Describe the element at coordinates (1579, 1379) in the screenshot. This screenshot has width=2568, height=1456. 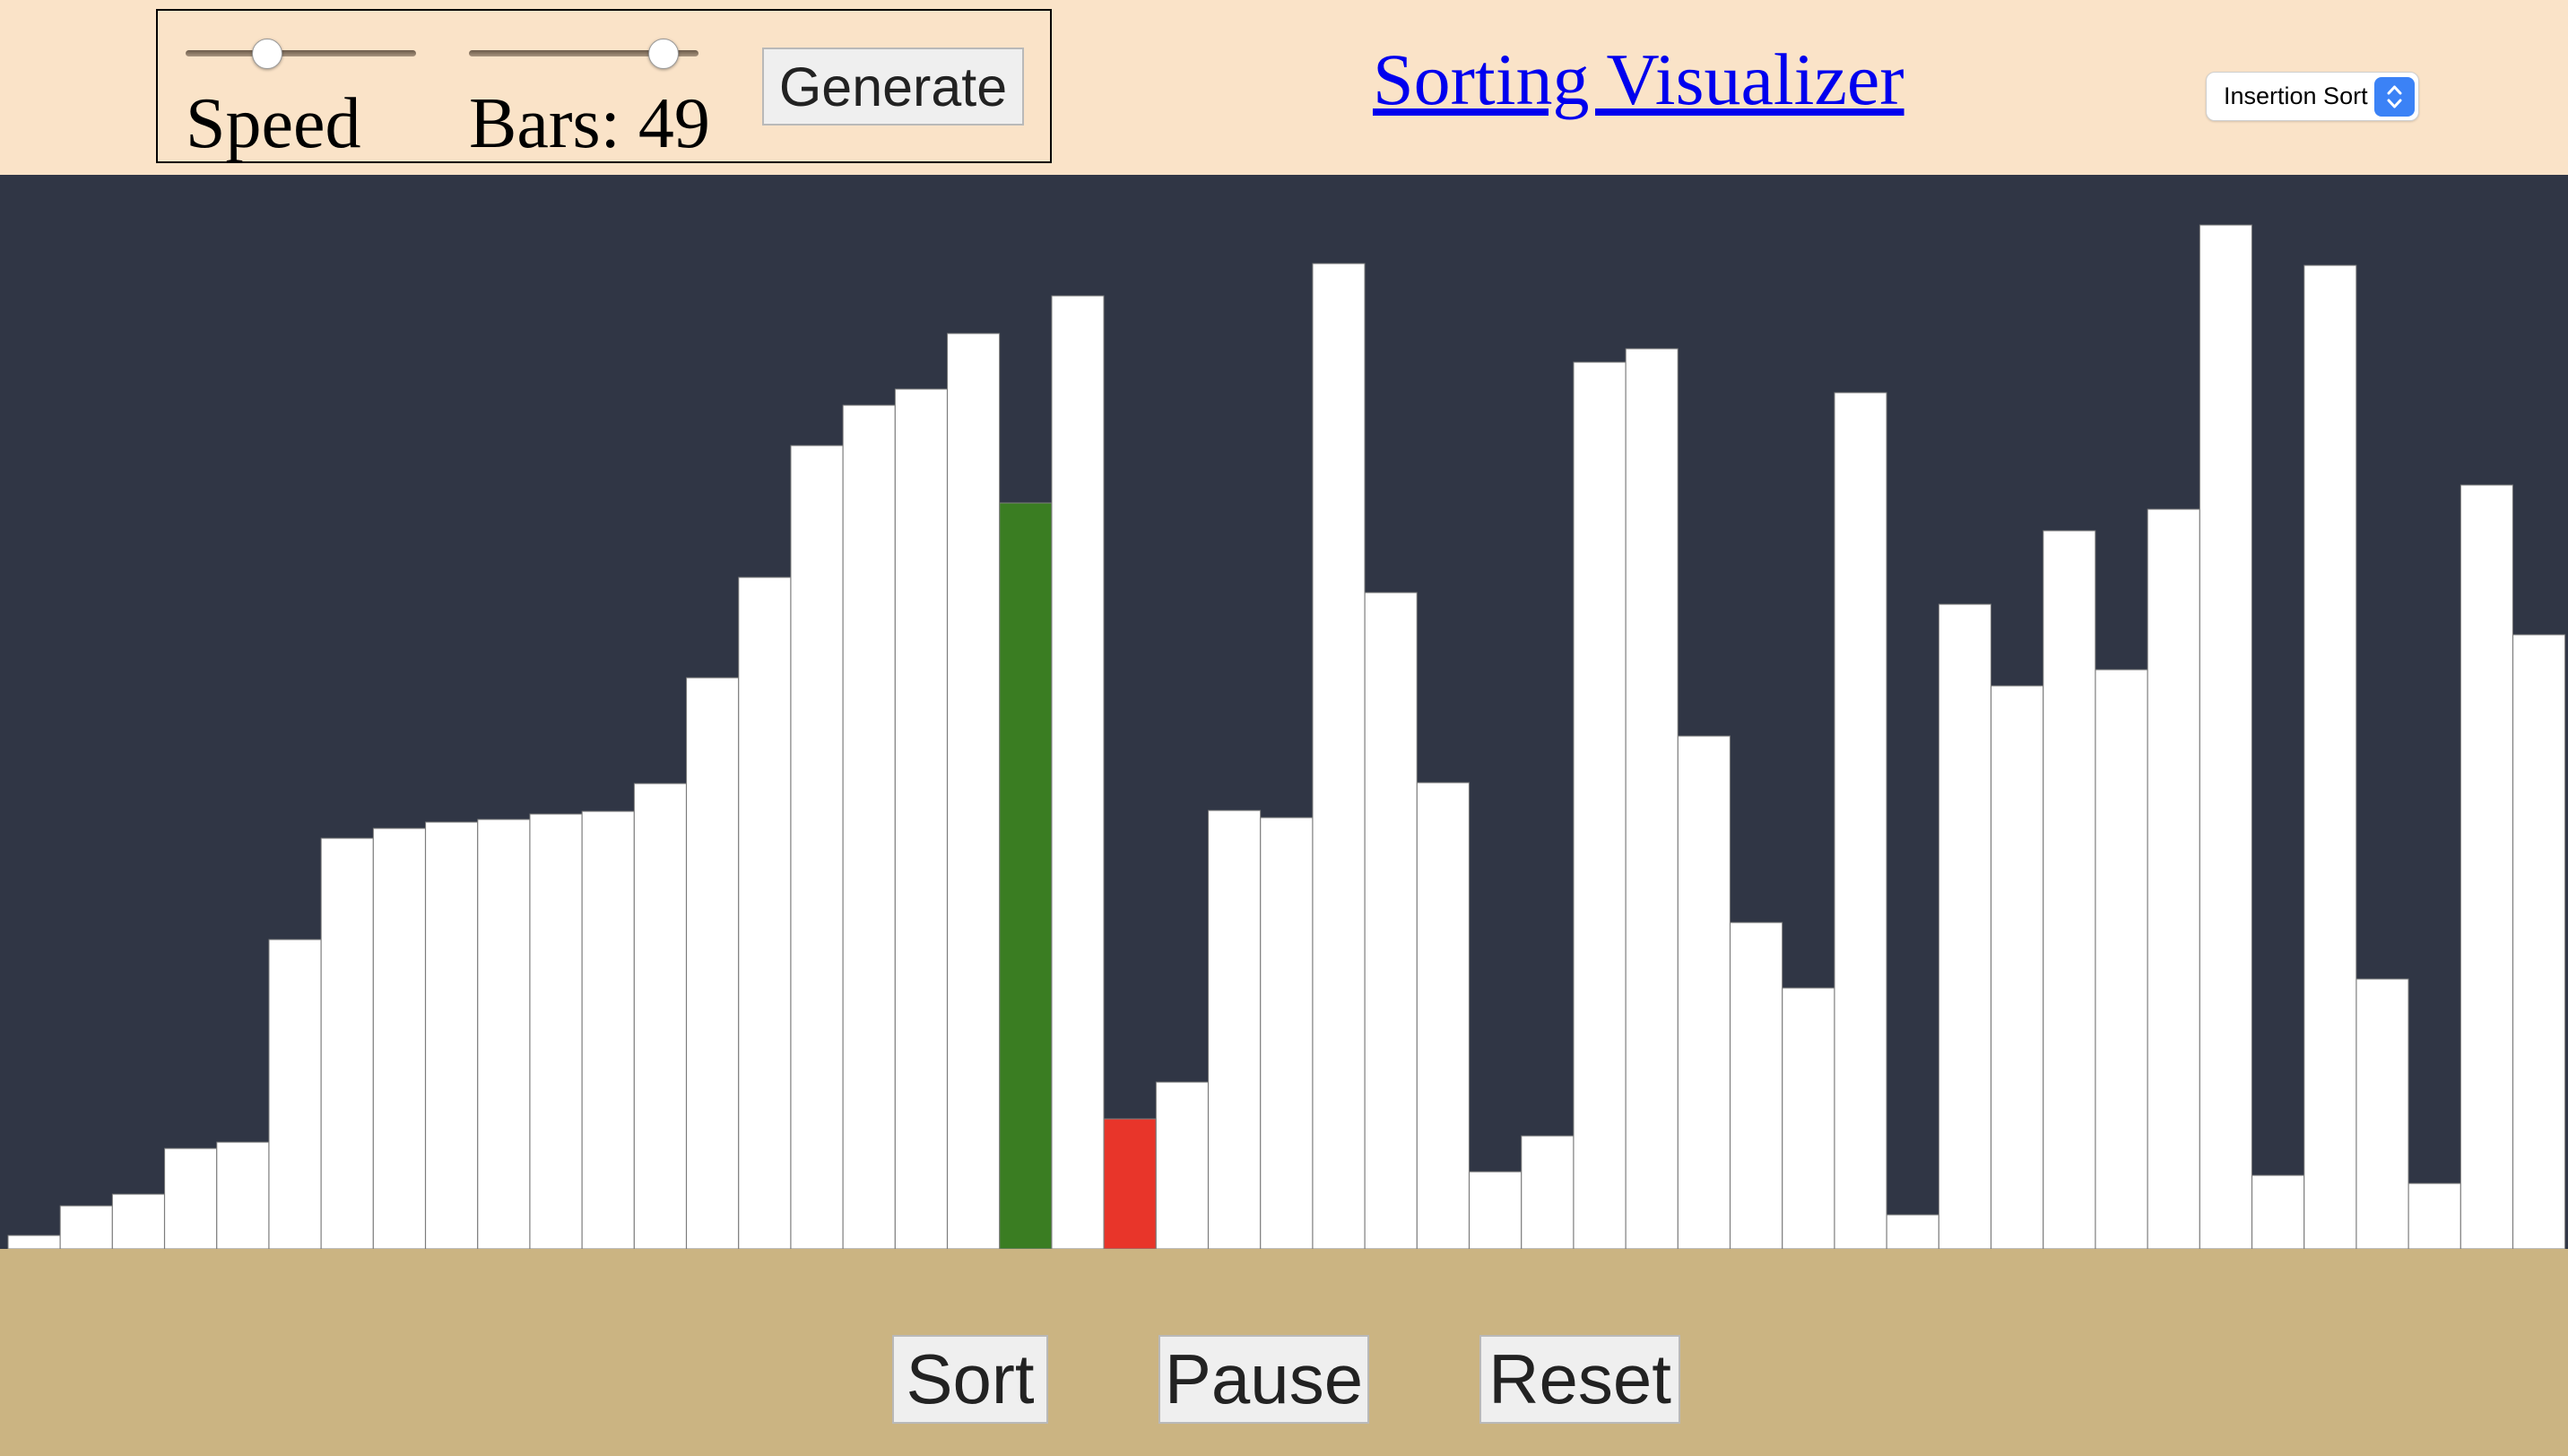
I see `reset-button: Reset` at that location.